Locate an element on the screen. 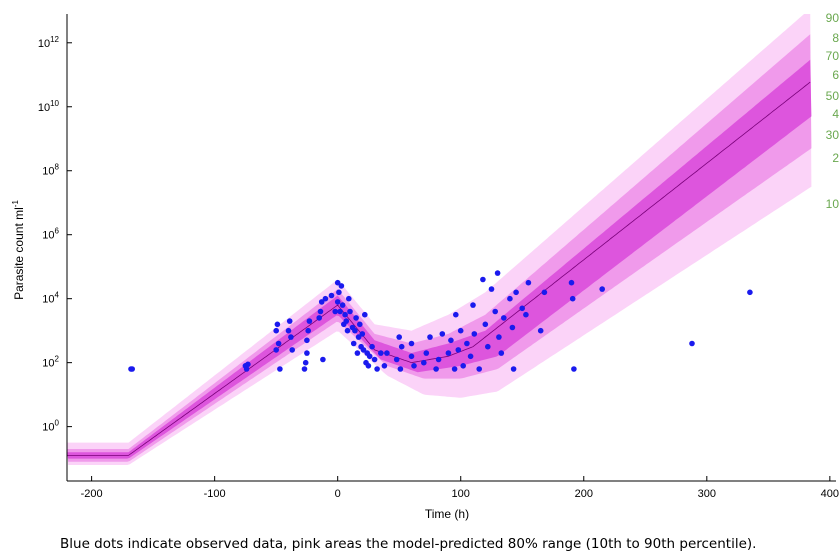  x-tick-label: 100 is located at coordinates (461, 494).